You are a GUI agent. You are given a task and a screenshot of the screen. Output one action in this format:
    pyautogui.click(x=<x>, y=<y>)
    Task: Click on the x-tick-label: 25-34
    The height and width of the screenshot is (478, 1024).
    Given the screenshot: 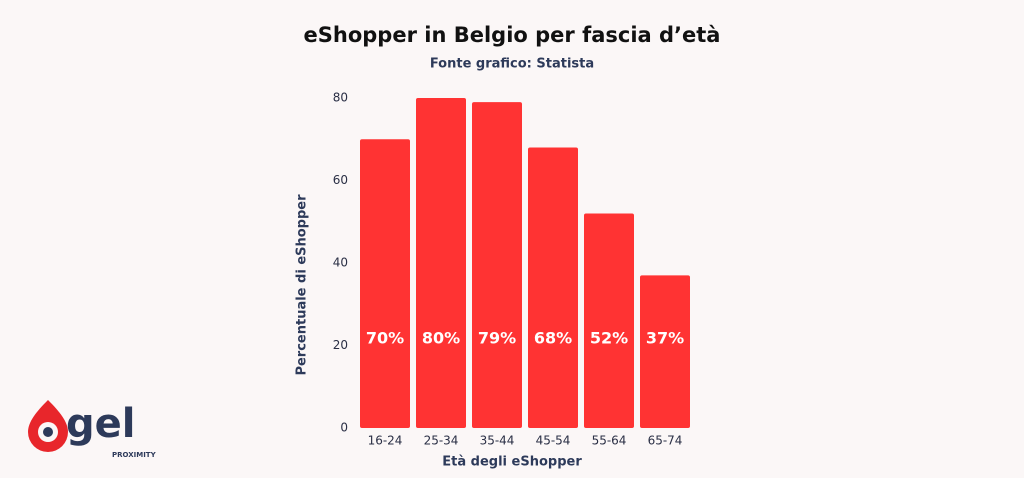 What is the action you would take?
    pyautogui.click(x=441, y=441)
    